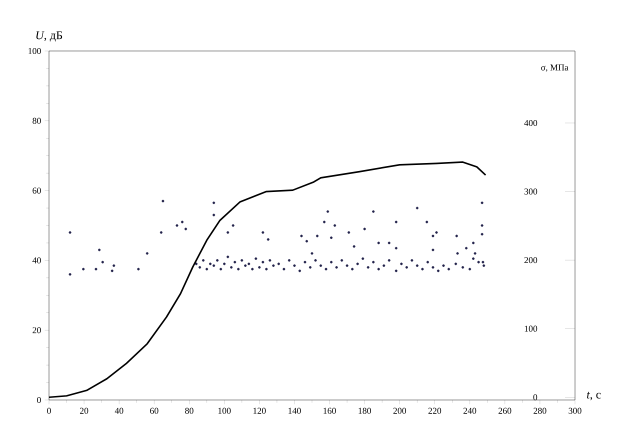 The width and height of the screenshot is (627, 426). I want to click on x-tick-label: 180, so click(364, 411).